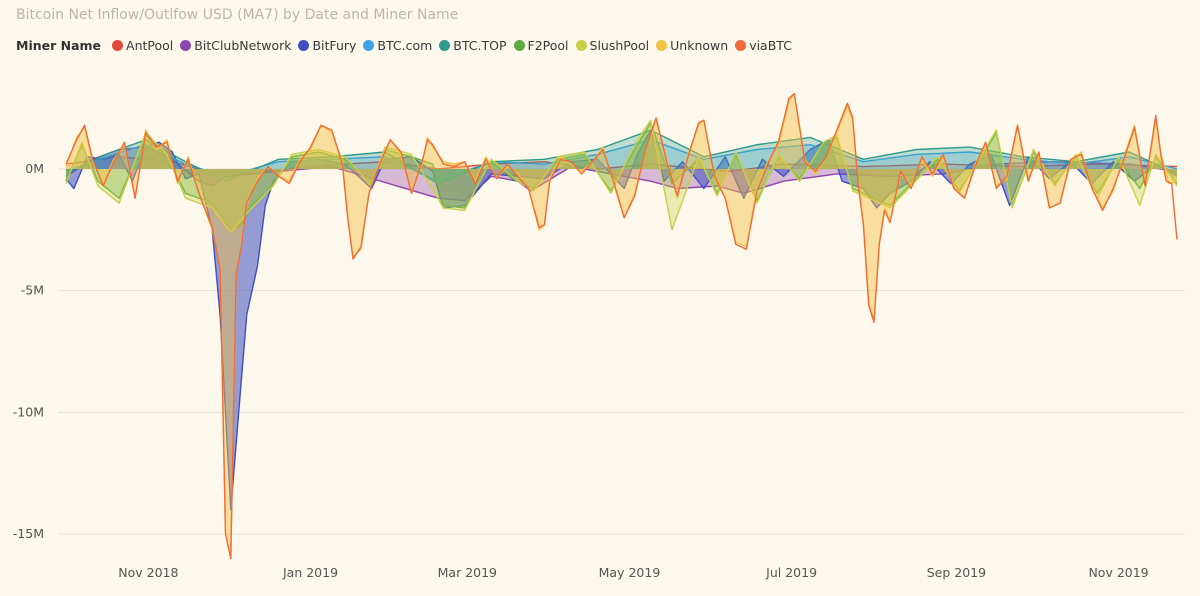 Image resolution: width=1200 pixels, height=596 pixels. I want to click on f2pool-legend-dot-icon, so click(519, 45).